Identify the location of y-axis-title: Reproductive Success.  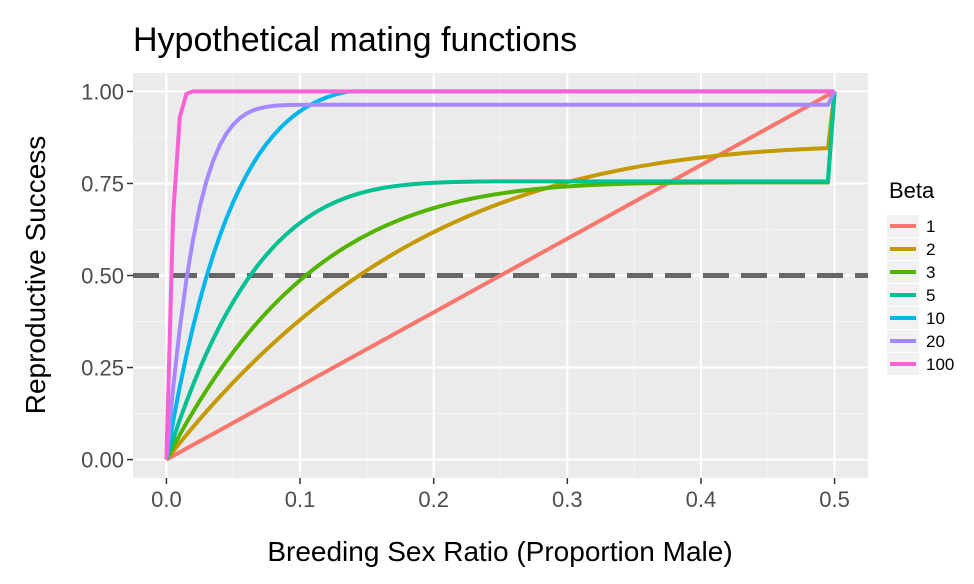
(35, 275).